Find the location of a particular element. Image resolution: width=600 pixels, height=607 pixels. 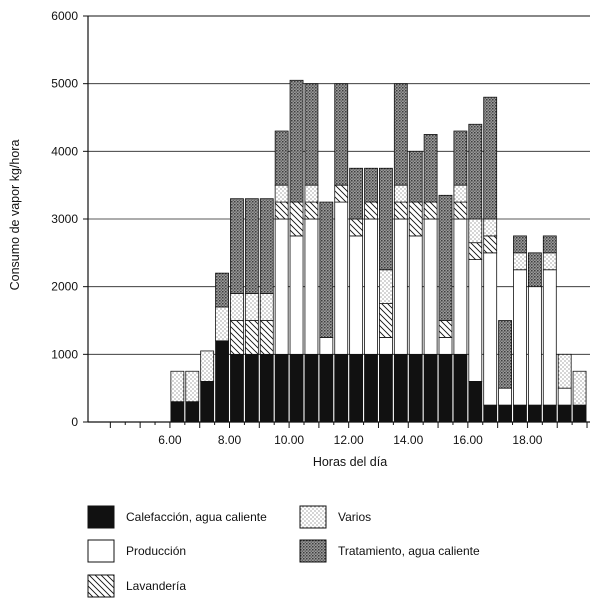

x-tick-label: 18.00 is located at coordinates (527, 440).